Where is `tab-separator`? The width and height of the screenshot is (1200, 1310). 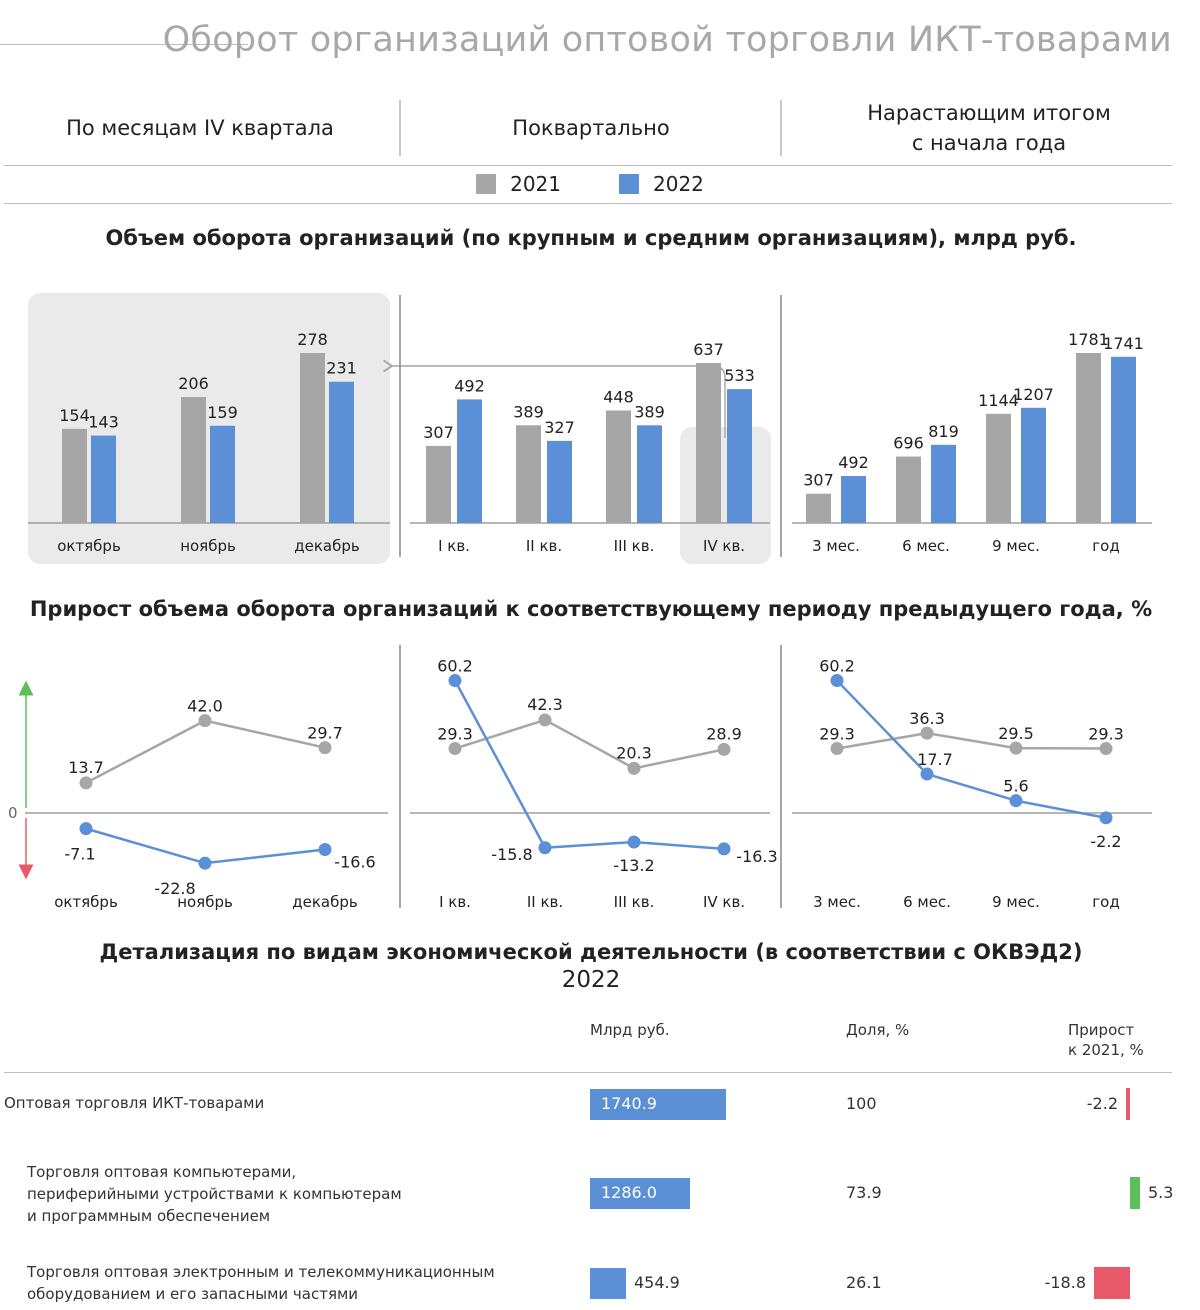
tab-separator is located at coordinates (781, 128).